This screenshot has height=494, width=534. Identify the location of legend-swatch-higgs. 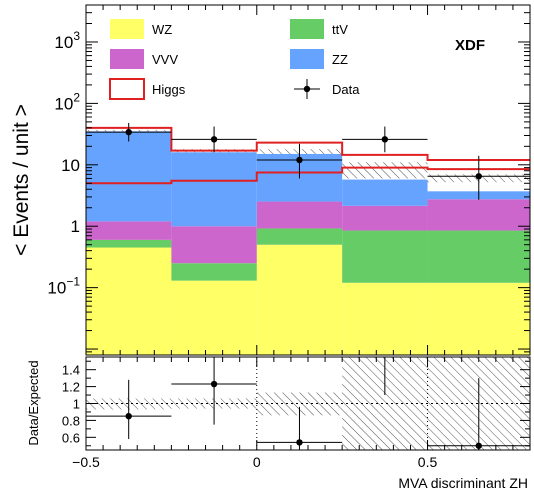
(127, 89).